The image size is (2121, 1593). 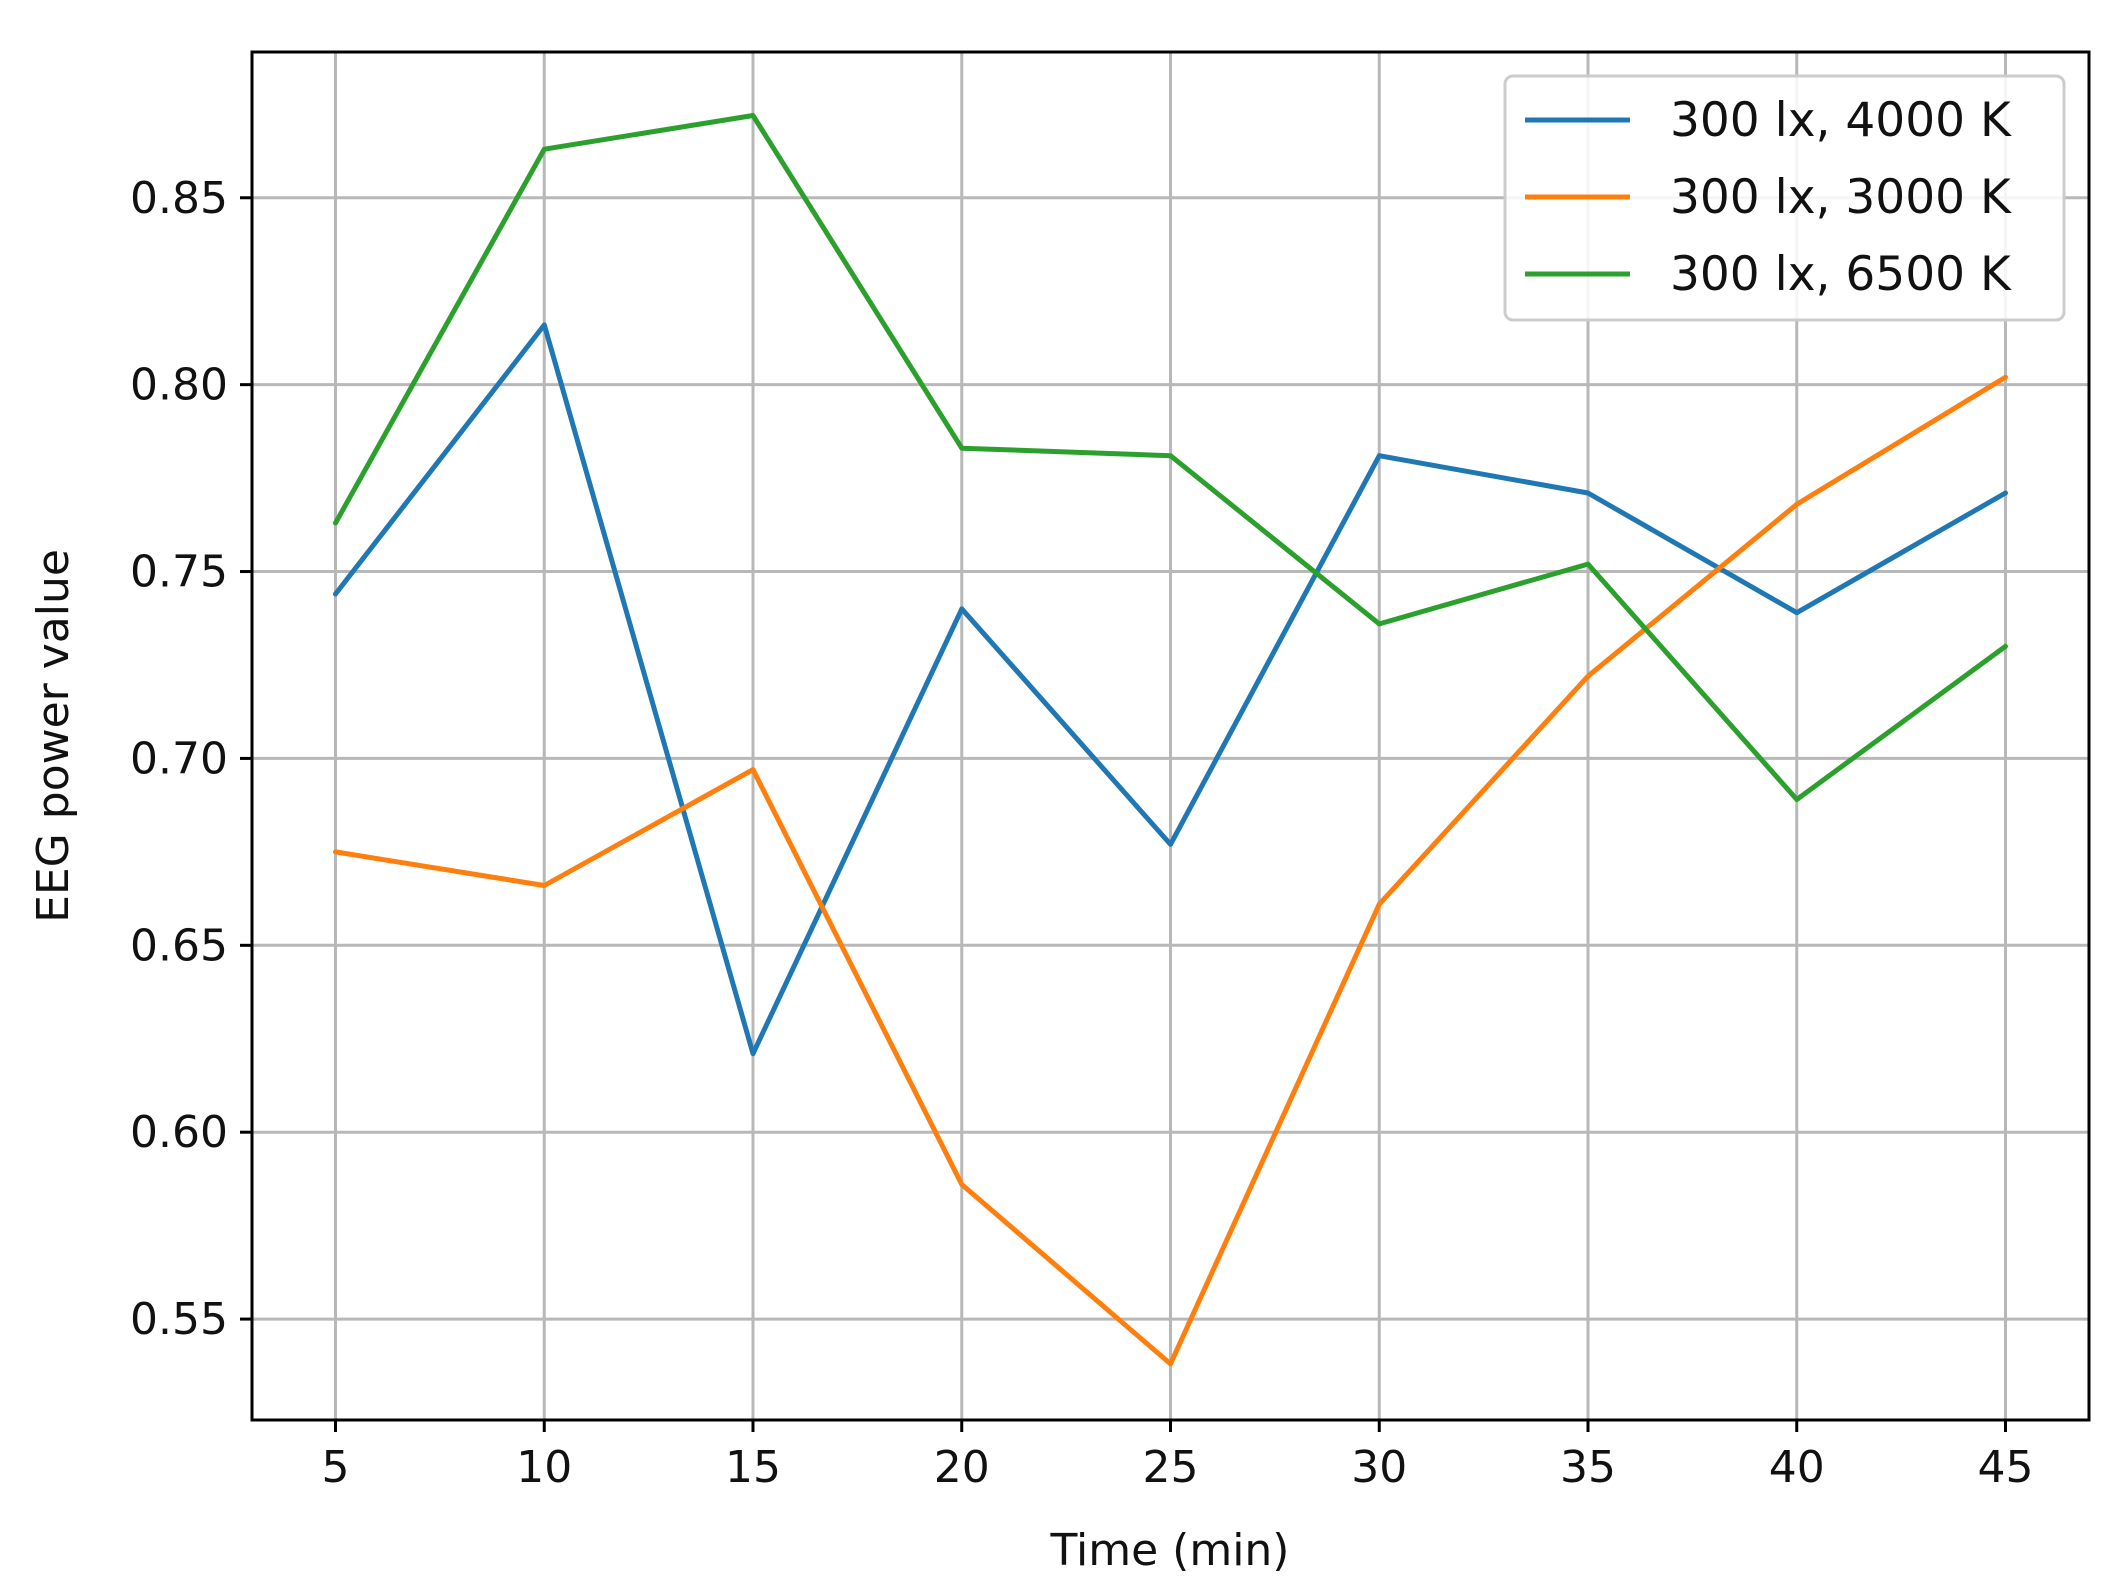 What do you see at coordinates (1170, 1550) in the screenshot?
I see `x-axis-label: Time (min)` at bounding box center [1170, 1550].